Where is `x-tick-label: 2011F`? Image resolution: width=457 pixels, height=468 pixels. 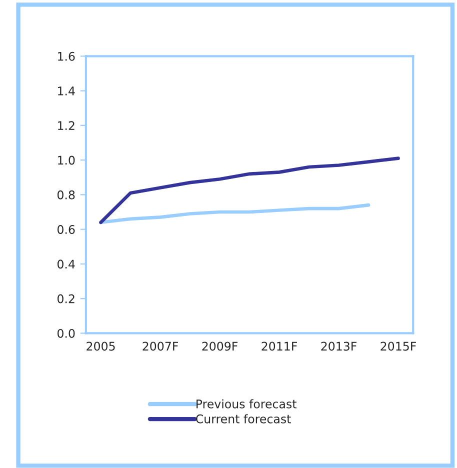 x-tick-label: 2011F is located at coordinates (279, 346).